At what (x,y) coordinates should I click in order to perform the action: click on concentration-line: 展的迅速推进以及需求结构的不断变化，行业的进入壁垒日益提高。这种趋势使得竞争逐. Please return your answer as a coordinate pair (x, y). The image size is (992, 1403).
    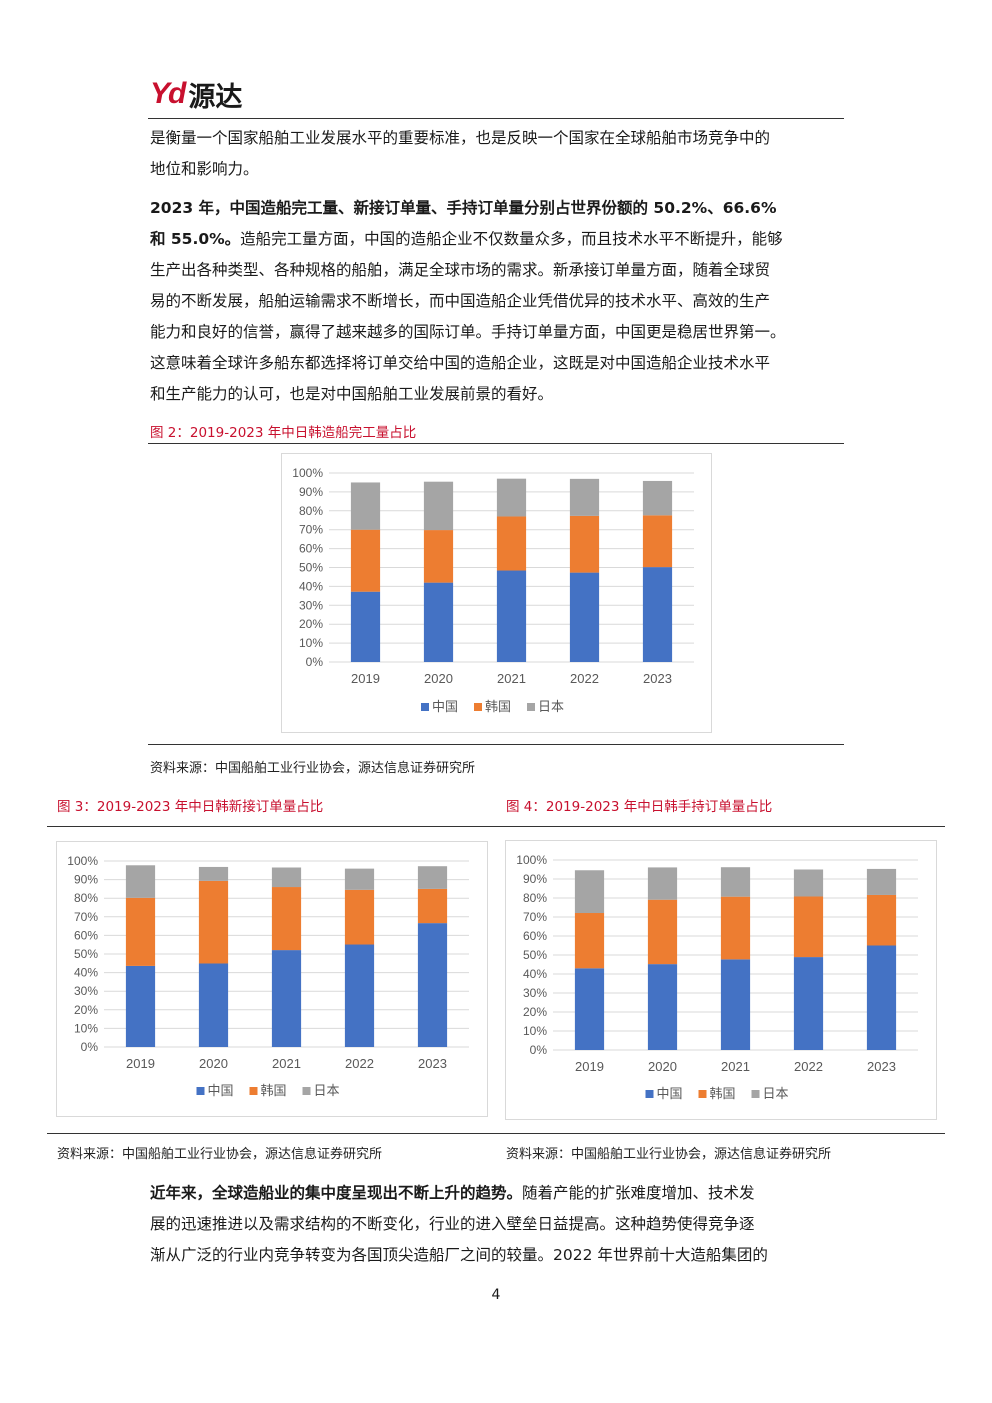
    Looking at the image, I should click on (452, 1224).